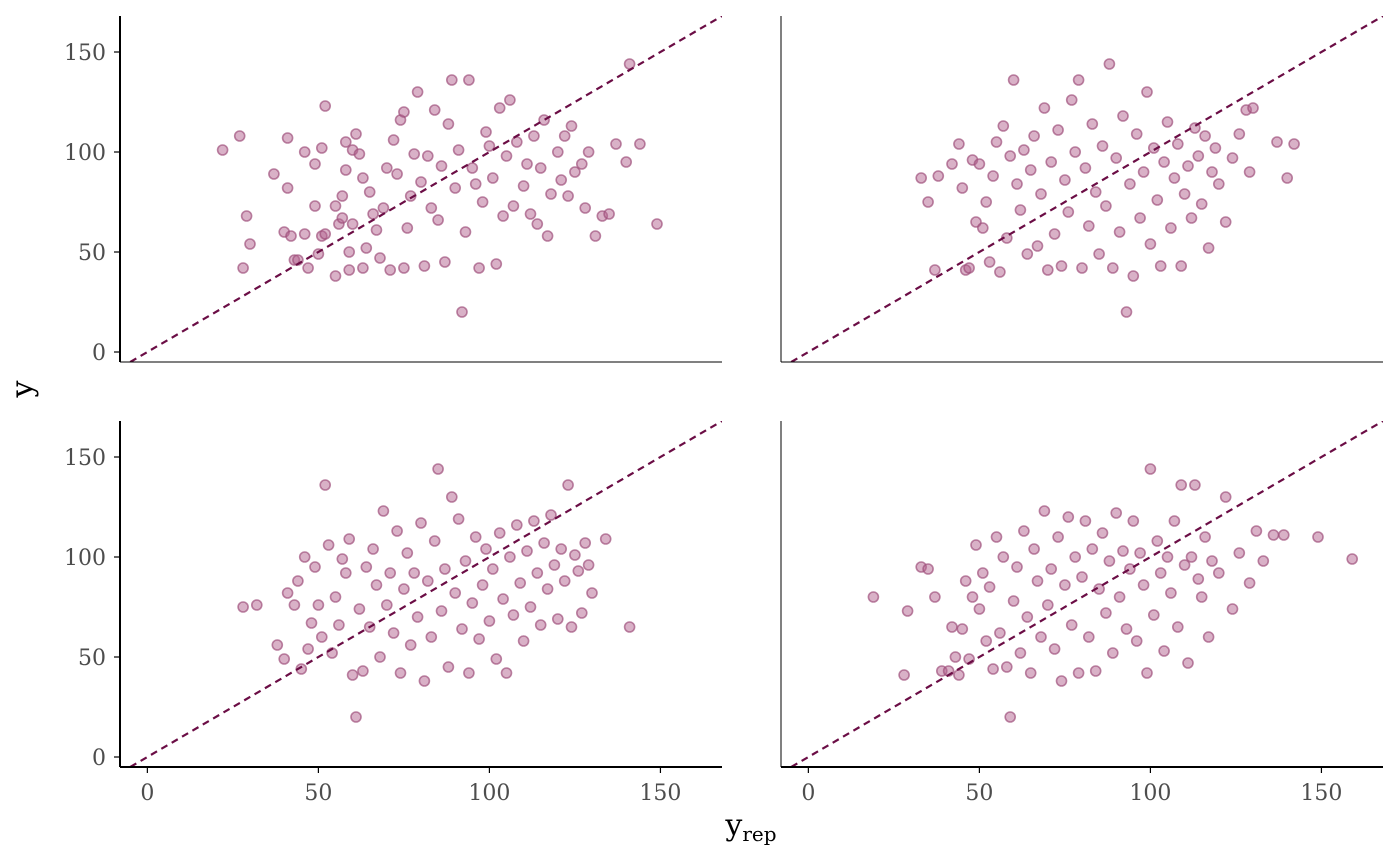 This screenshot has width=1400, height=866. What do you see at coordinates (318, 793) in the screenshot?
I see `x-tick-label: 50` at bounding box center [318, 793].